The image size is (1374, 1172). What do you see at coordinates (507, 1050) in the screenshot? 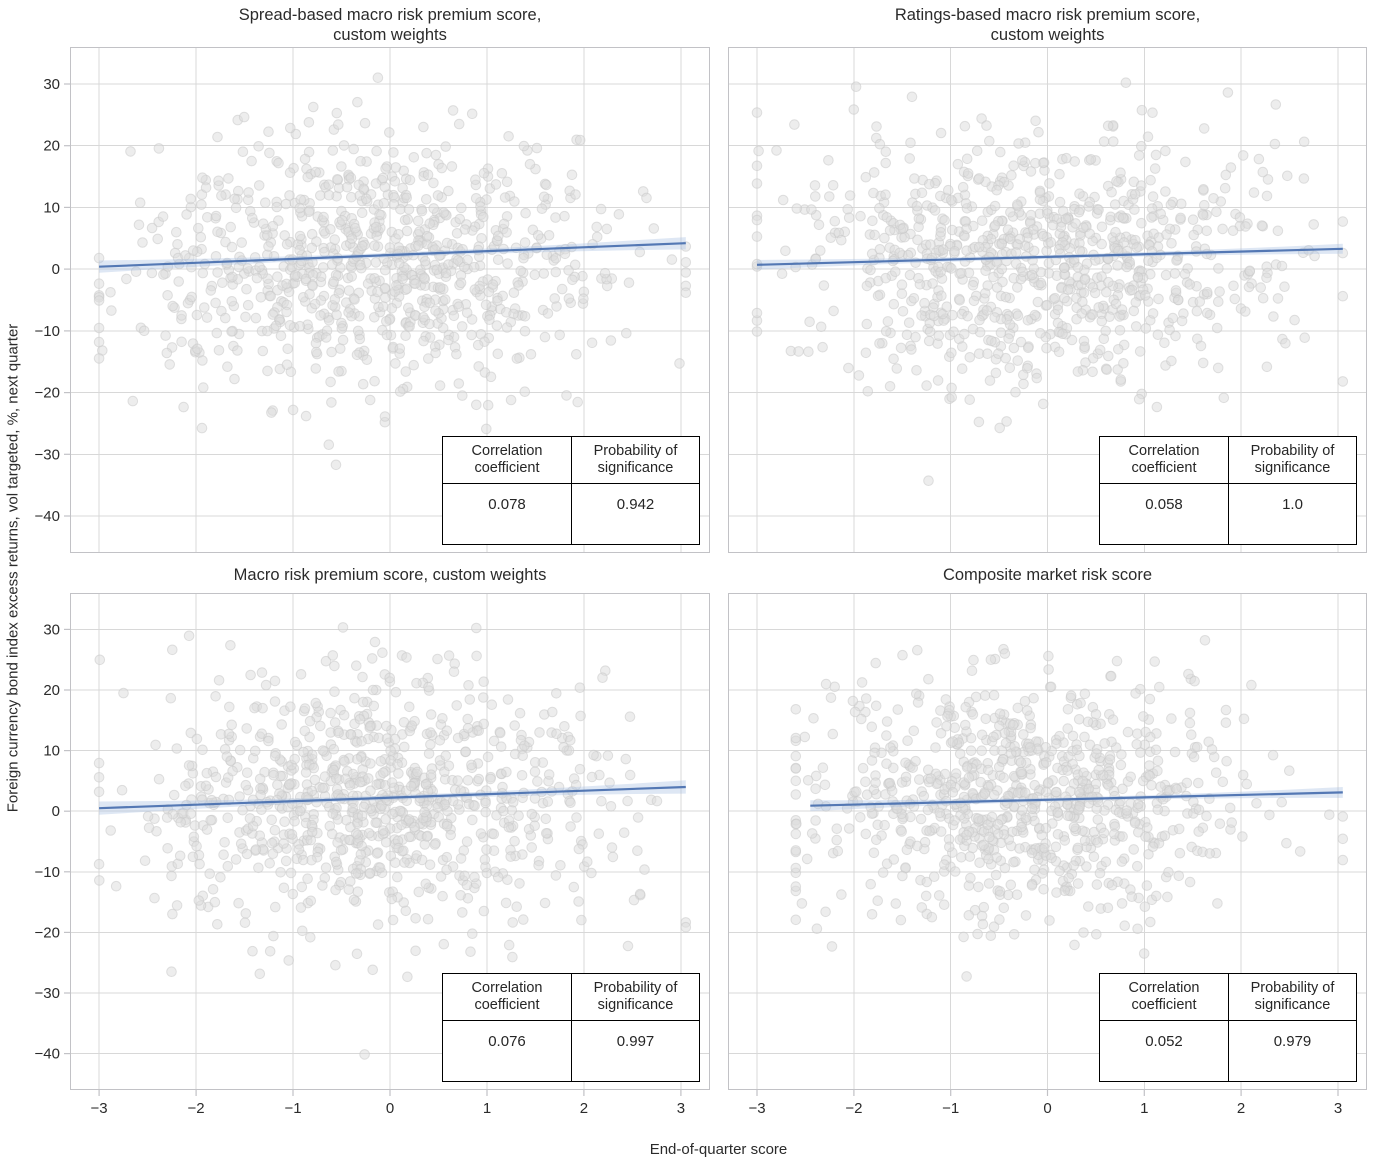
I see `correlation-coefficient-value: 0.076` at bounding box center [507, 1050].